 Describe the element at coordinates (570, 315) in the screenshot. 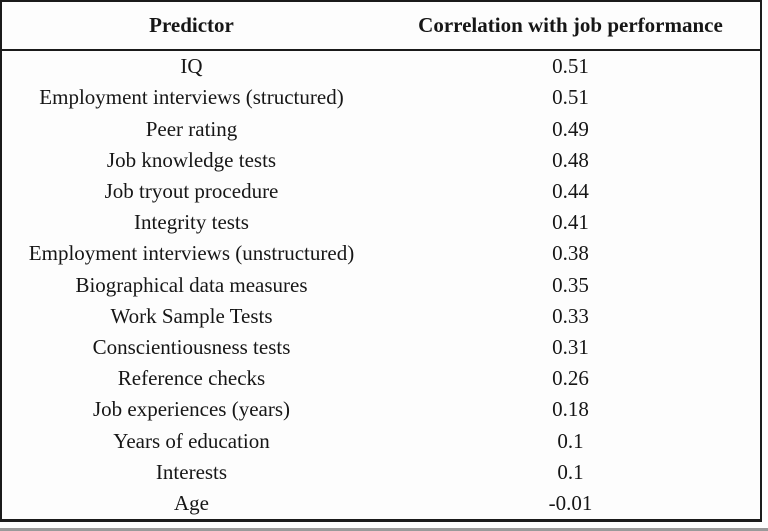

I see `correlation-cell: 0.33` at that location.